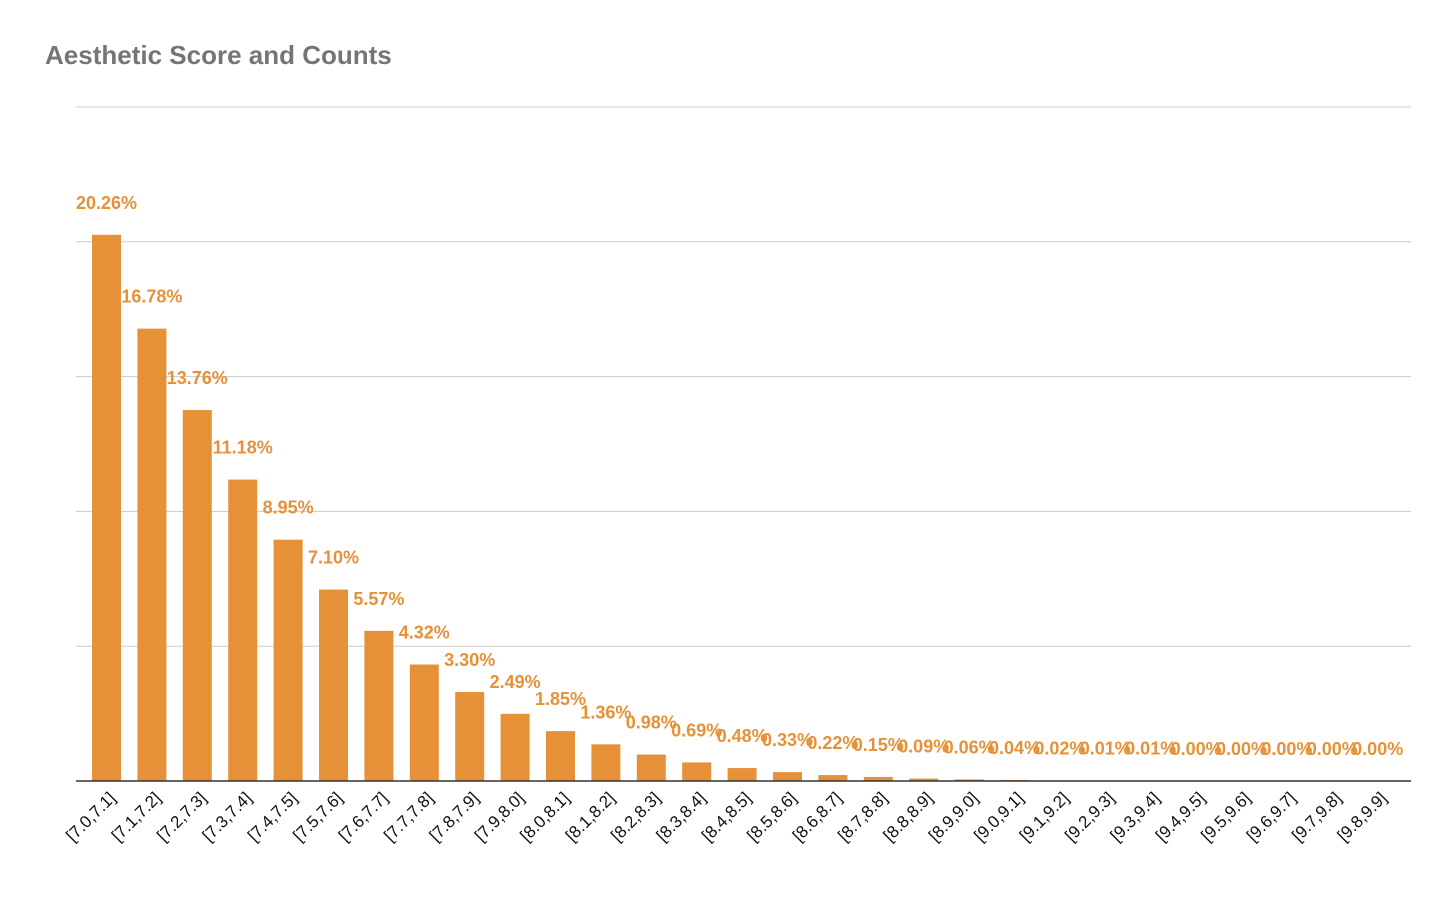  Describe the element at coordinates (469, 660) in the screenshot. I see `bar-data-label: 3.30%` at that location.